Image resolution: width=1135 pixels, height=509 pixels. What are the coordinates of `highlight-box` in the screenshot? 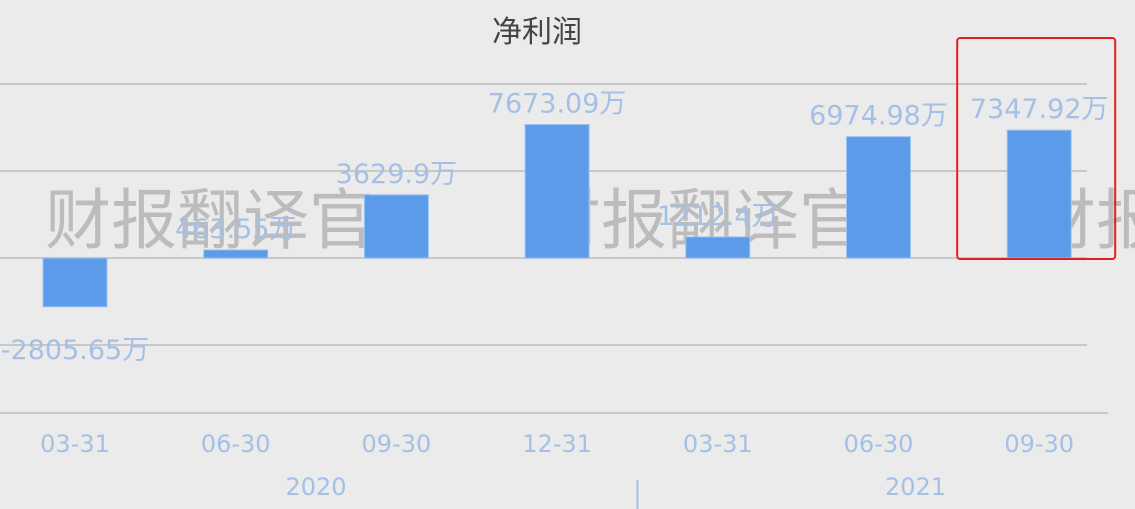 It's located at (1036, 148).